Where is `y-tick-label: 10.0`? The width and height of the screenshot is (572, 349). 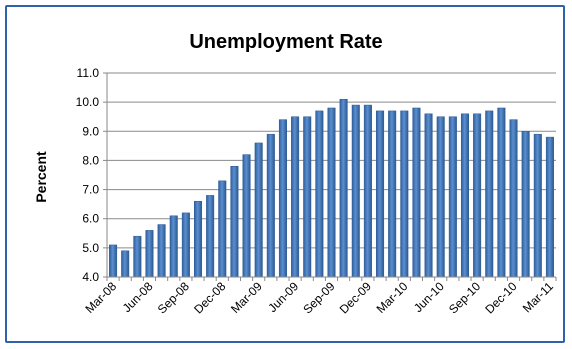 y-tick-label: 10.0 is located at coordinates (88, 102).